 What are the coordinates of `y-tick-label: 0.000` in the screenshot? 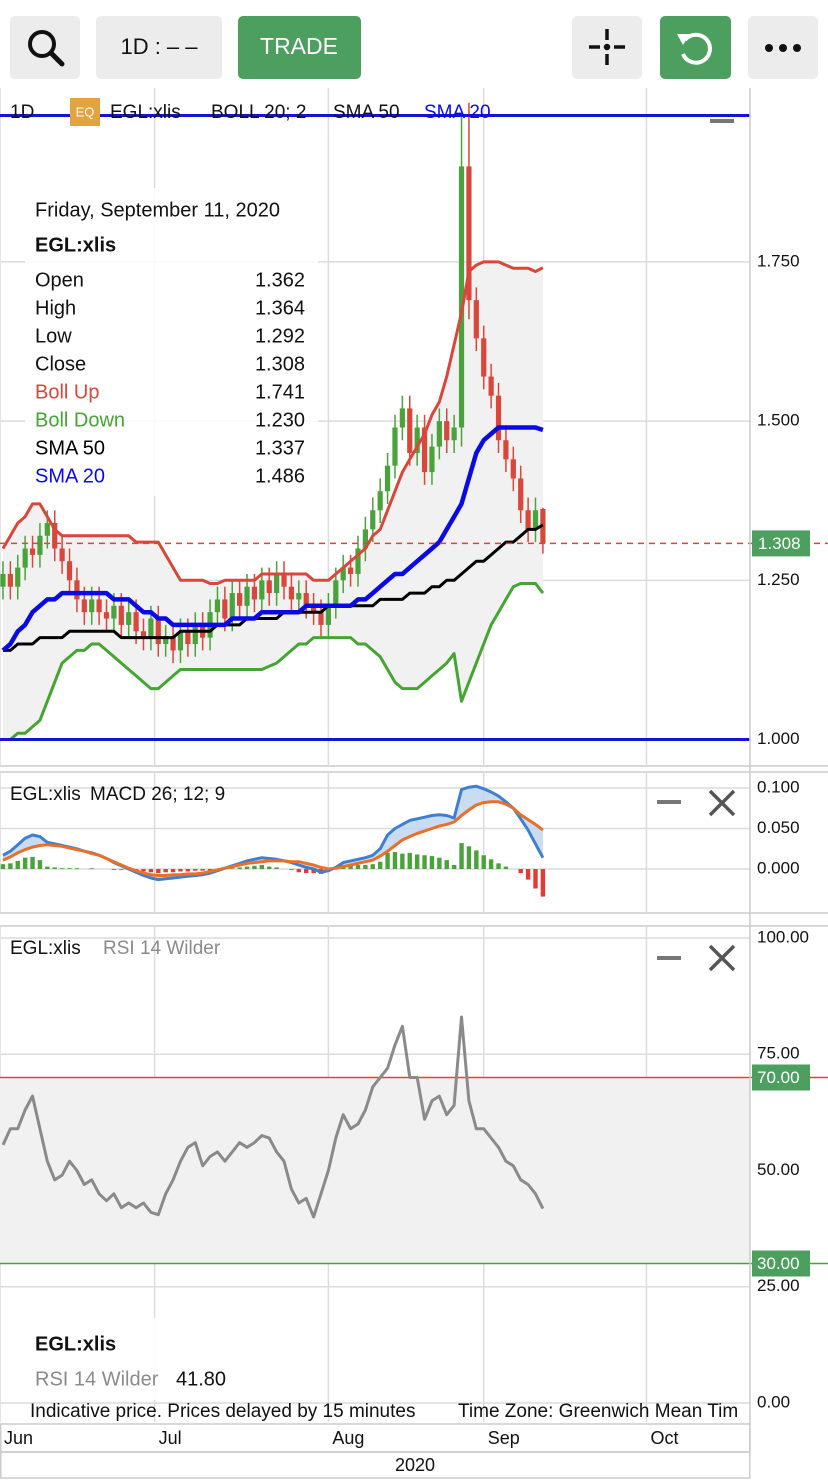 It's located at (778, 868).